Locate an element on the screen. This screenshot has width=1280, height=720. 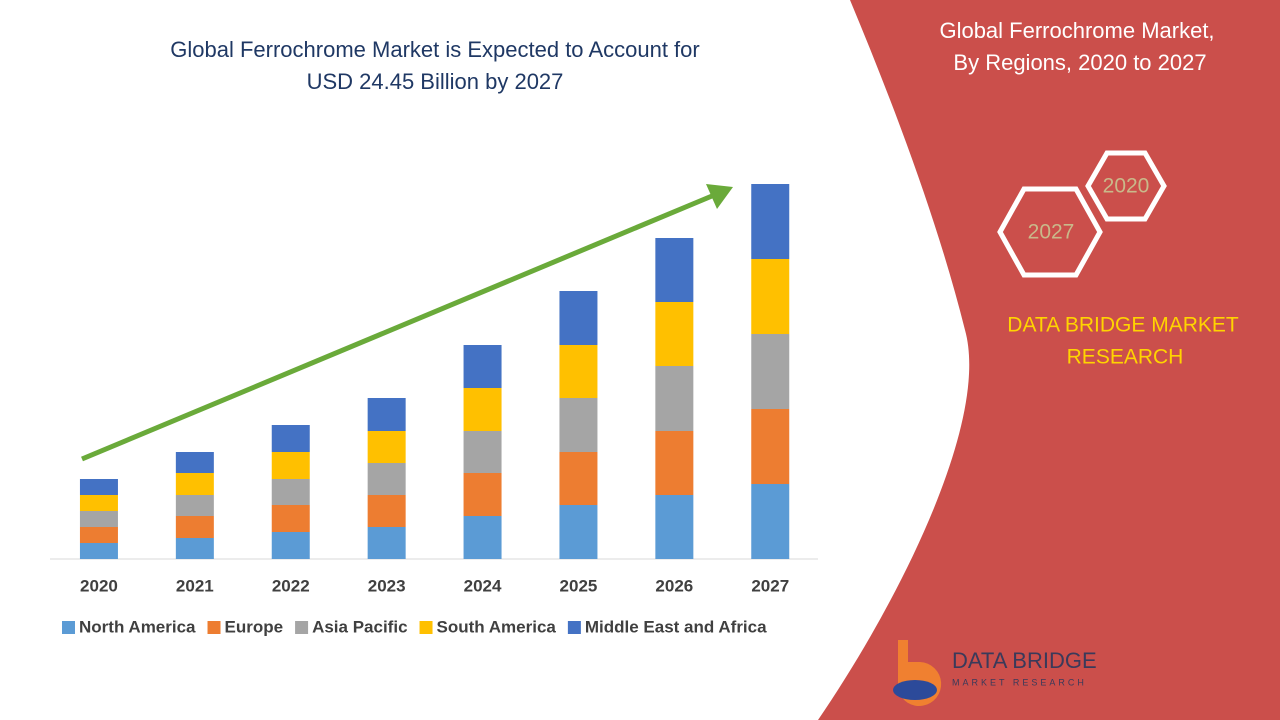
arrow-head is located at coordinates (719, 196).